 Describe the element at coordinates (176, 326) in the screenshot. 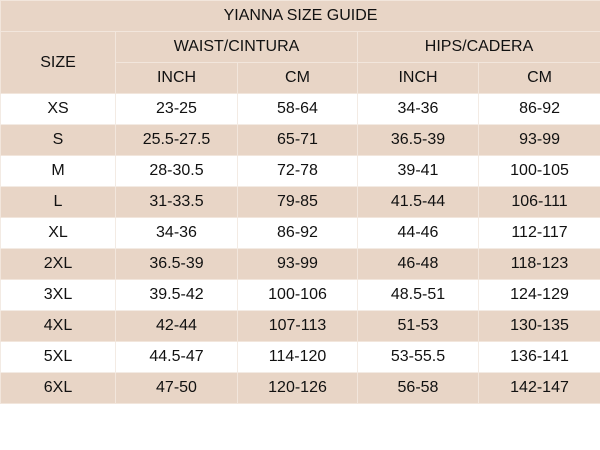

I see `cell-waist-in: 42-44` at that location.